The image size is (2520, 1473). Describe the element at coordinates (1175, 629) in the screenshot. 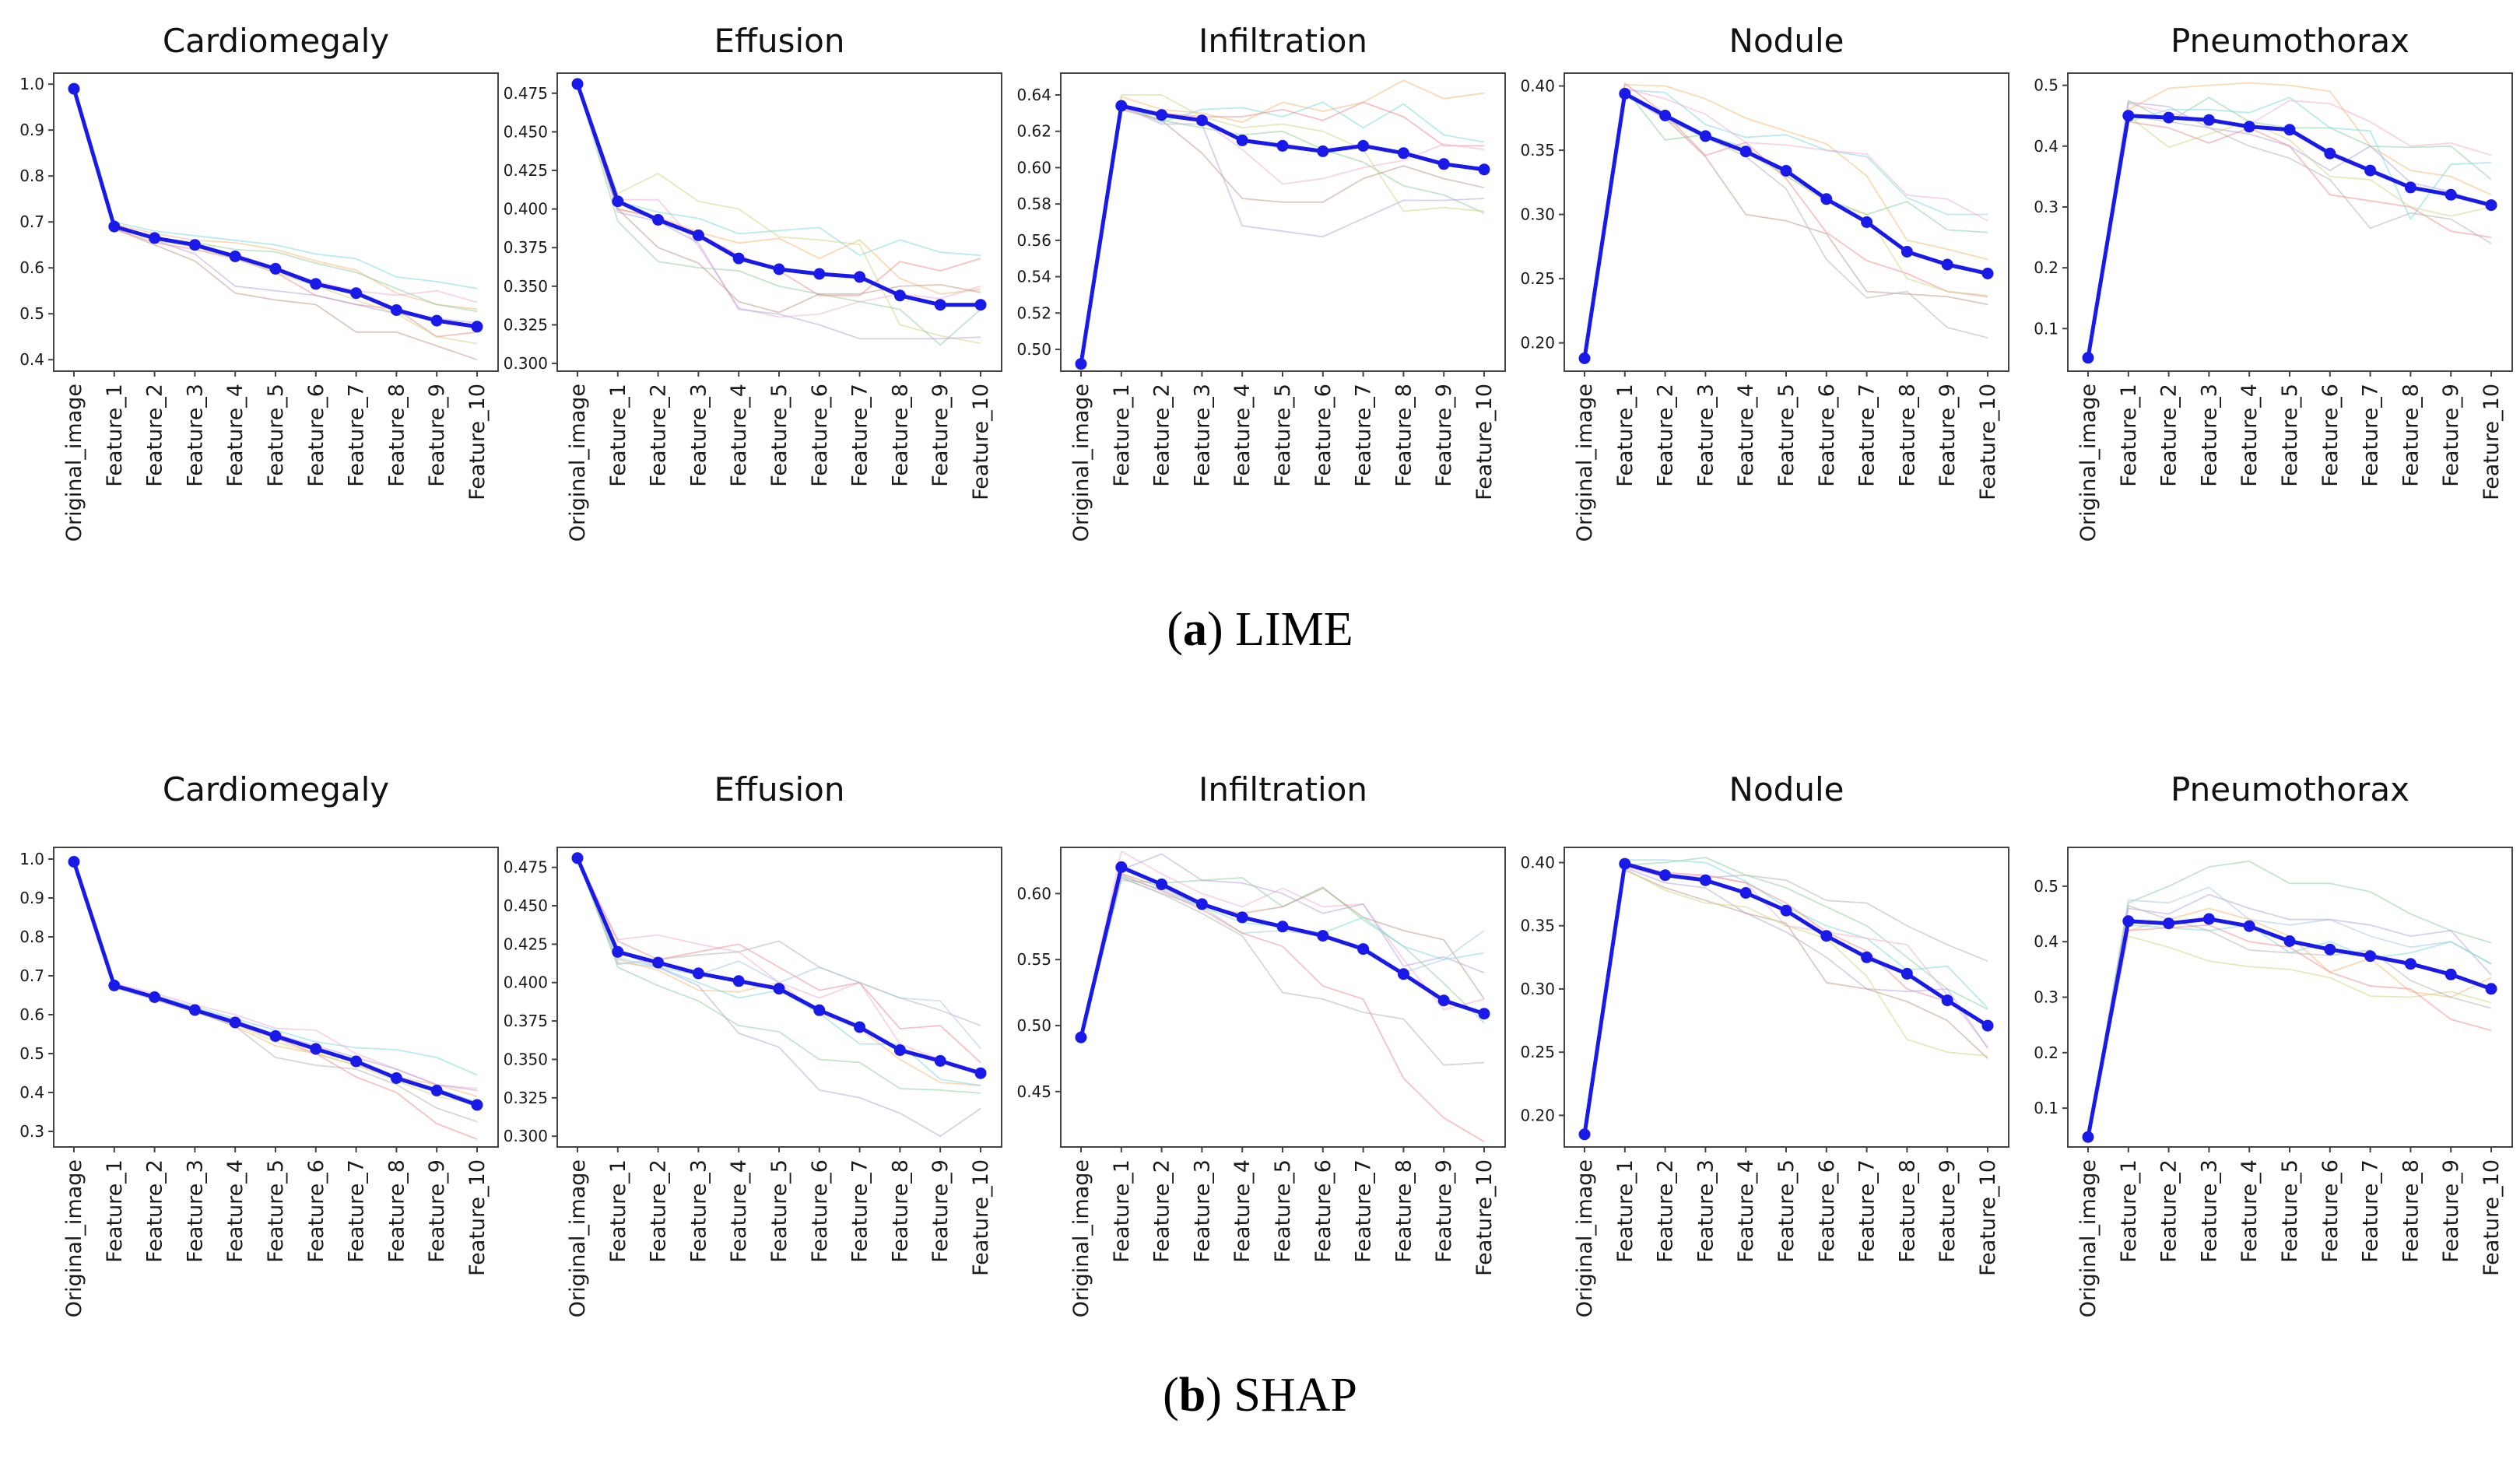

I see `caption-paren-open: (` at that location.